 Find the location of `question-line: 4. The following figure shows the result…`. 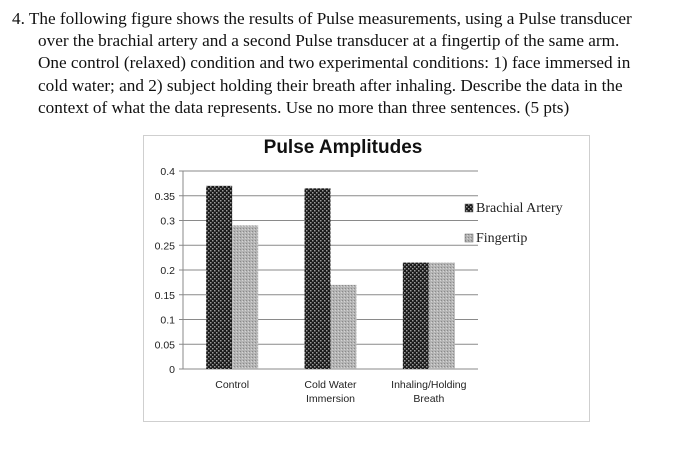

question-line: 4. The following figure shows the result… is located at coordinates (322, 18).